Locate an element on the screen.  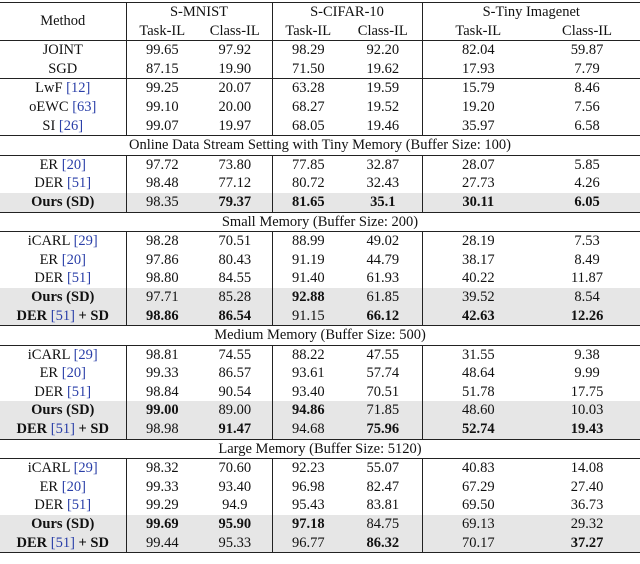
citation-link: [12] is located at coordinates (78, 88).